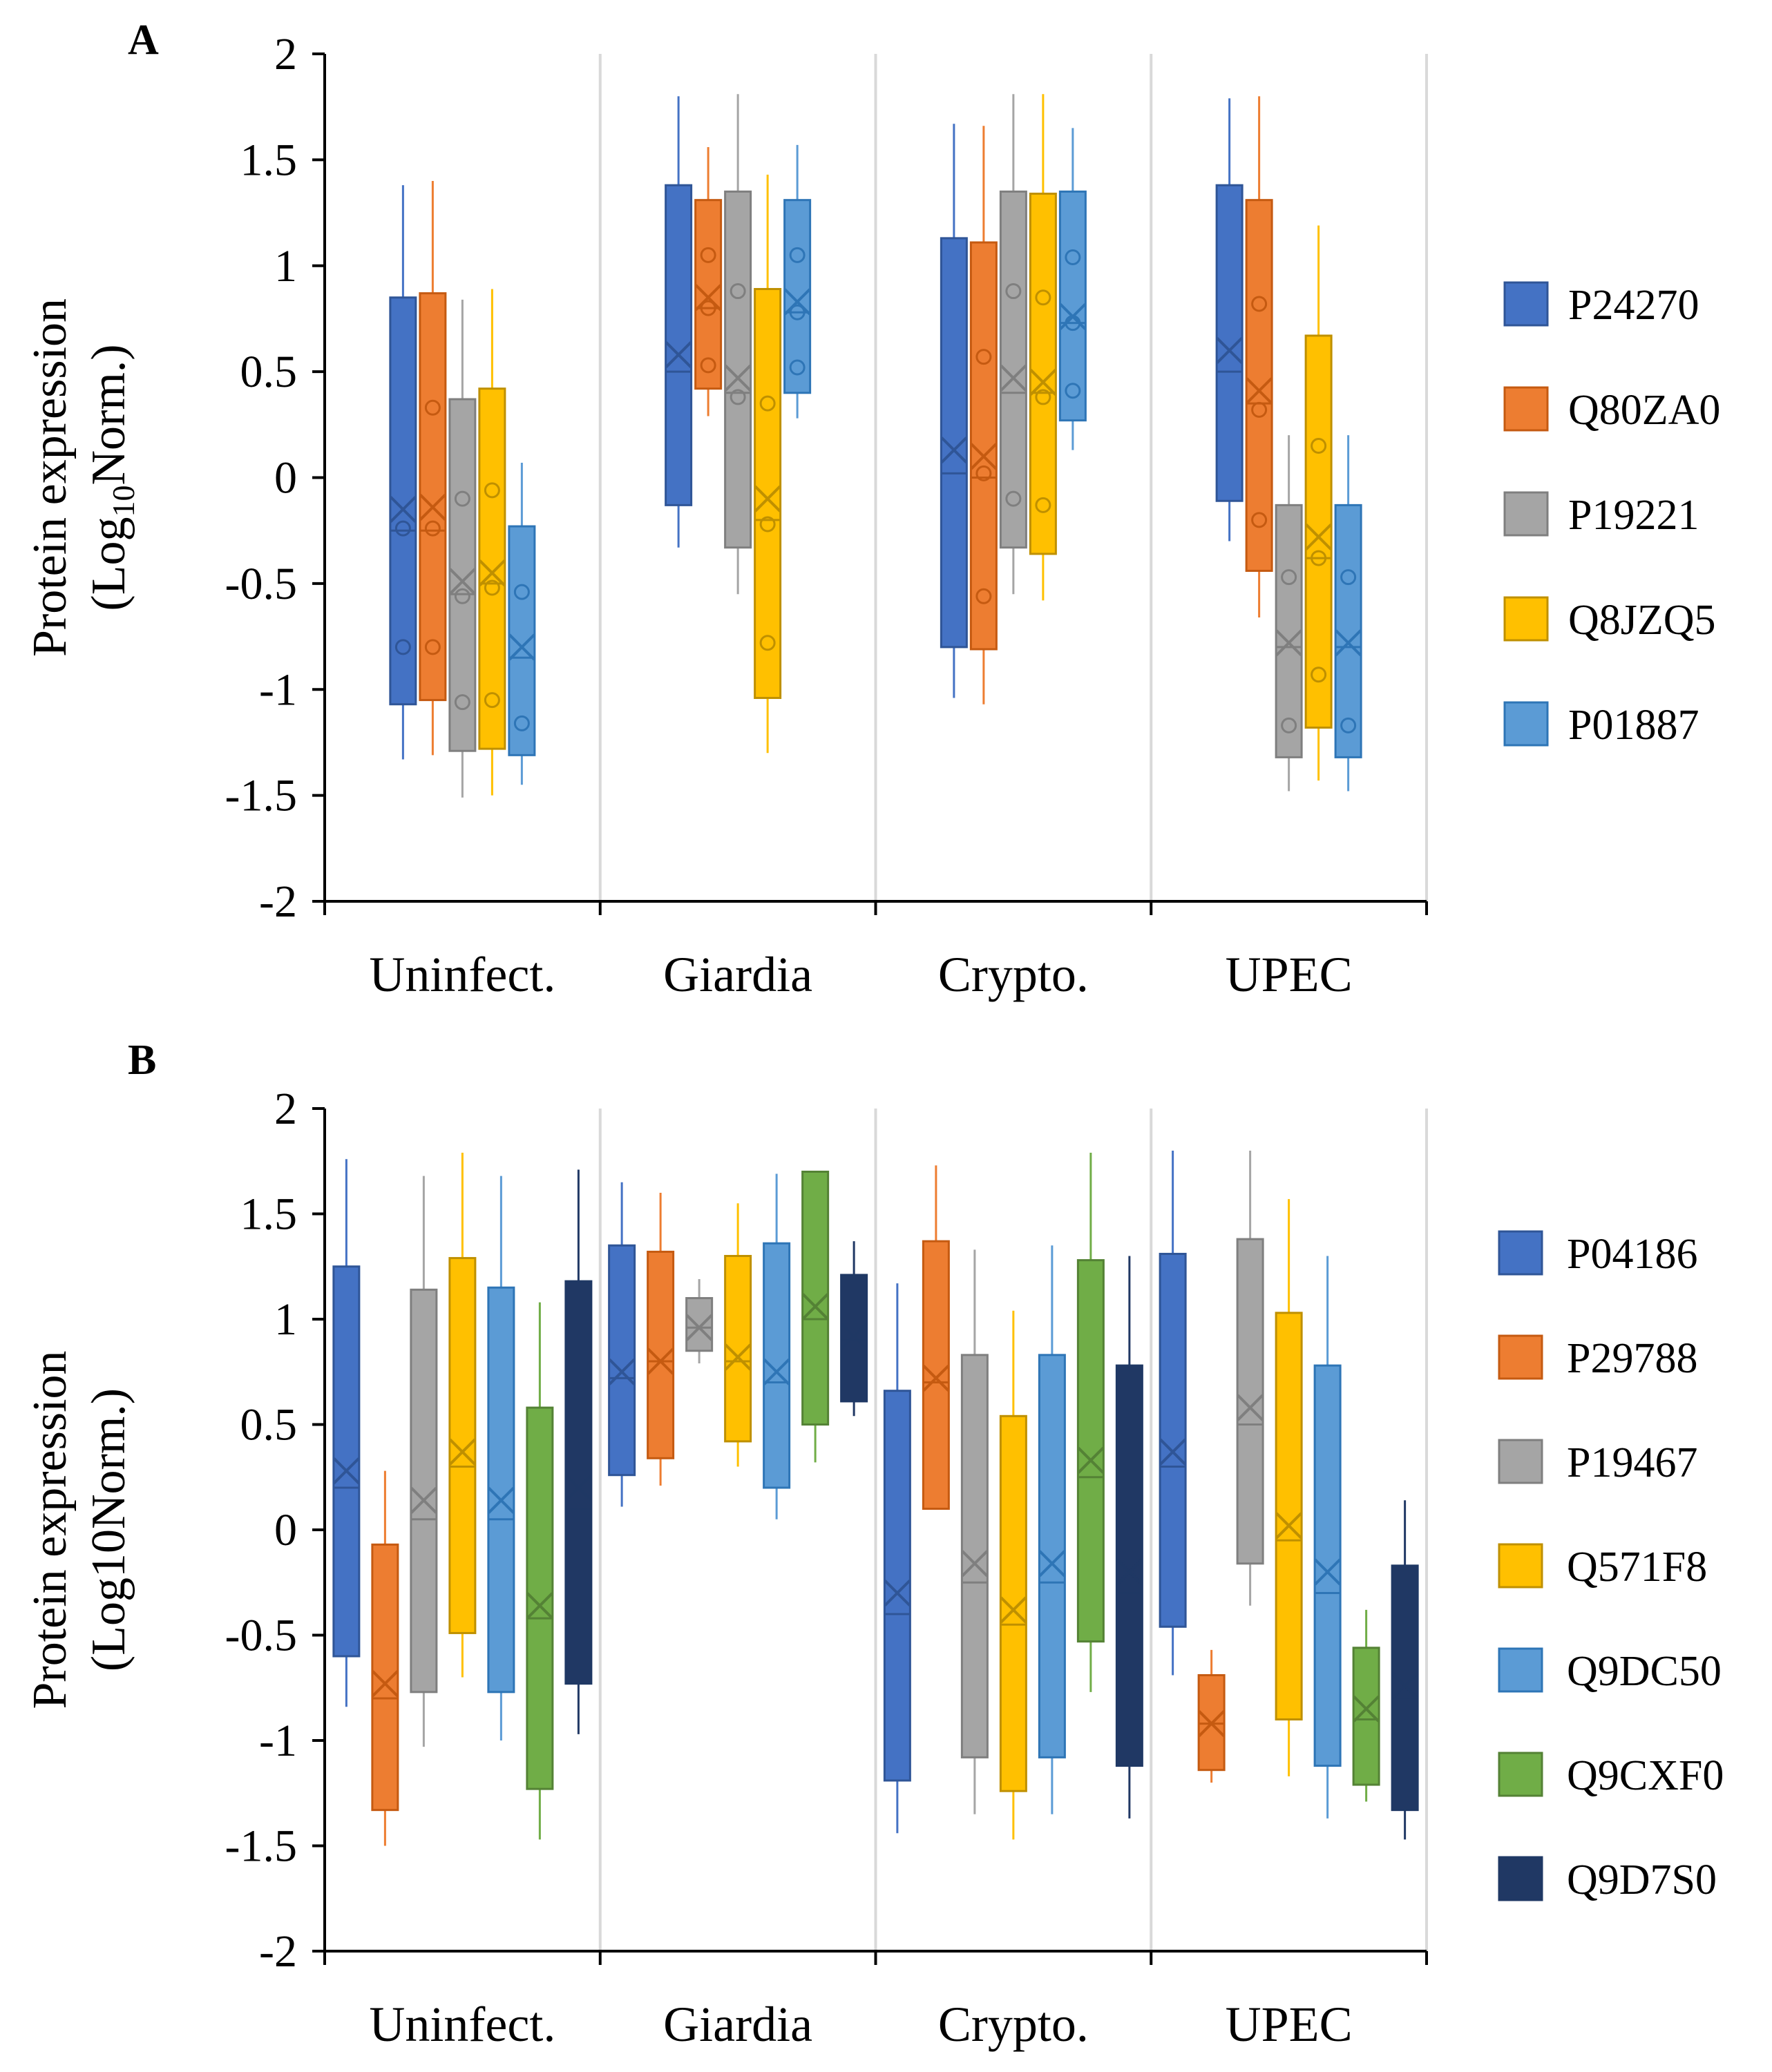 Image resolution: width=1772 pixels, height=2072 pixels. Describe the element at coordinates (1290, 974) in the screenshot. I see `x-category-label: UPEC` at that location.